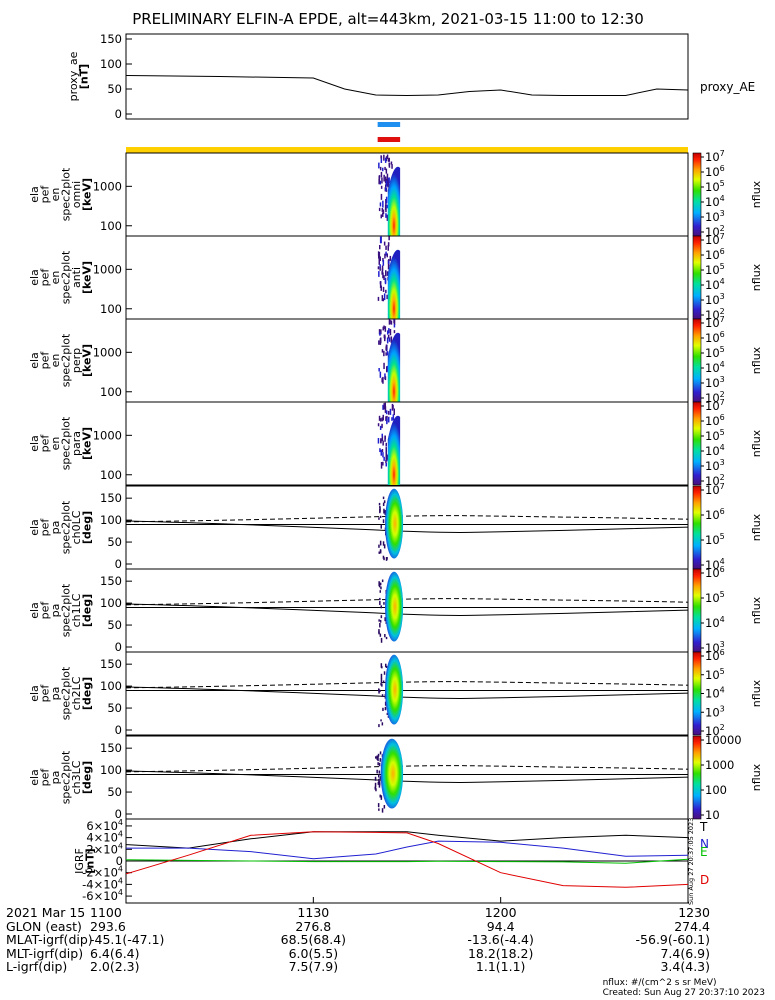  What do you see at coordinates (34, 194) in the screenshot?
I see `spec-omni-ylabel-line: ela` at bounding box center [34, 194].